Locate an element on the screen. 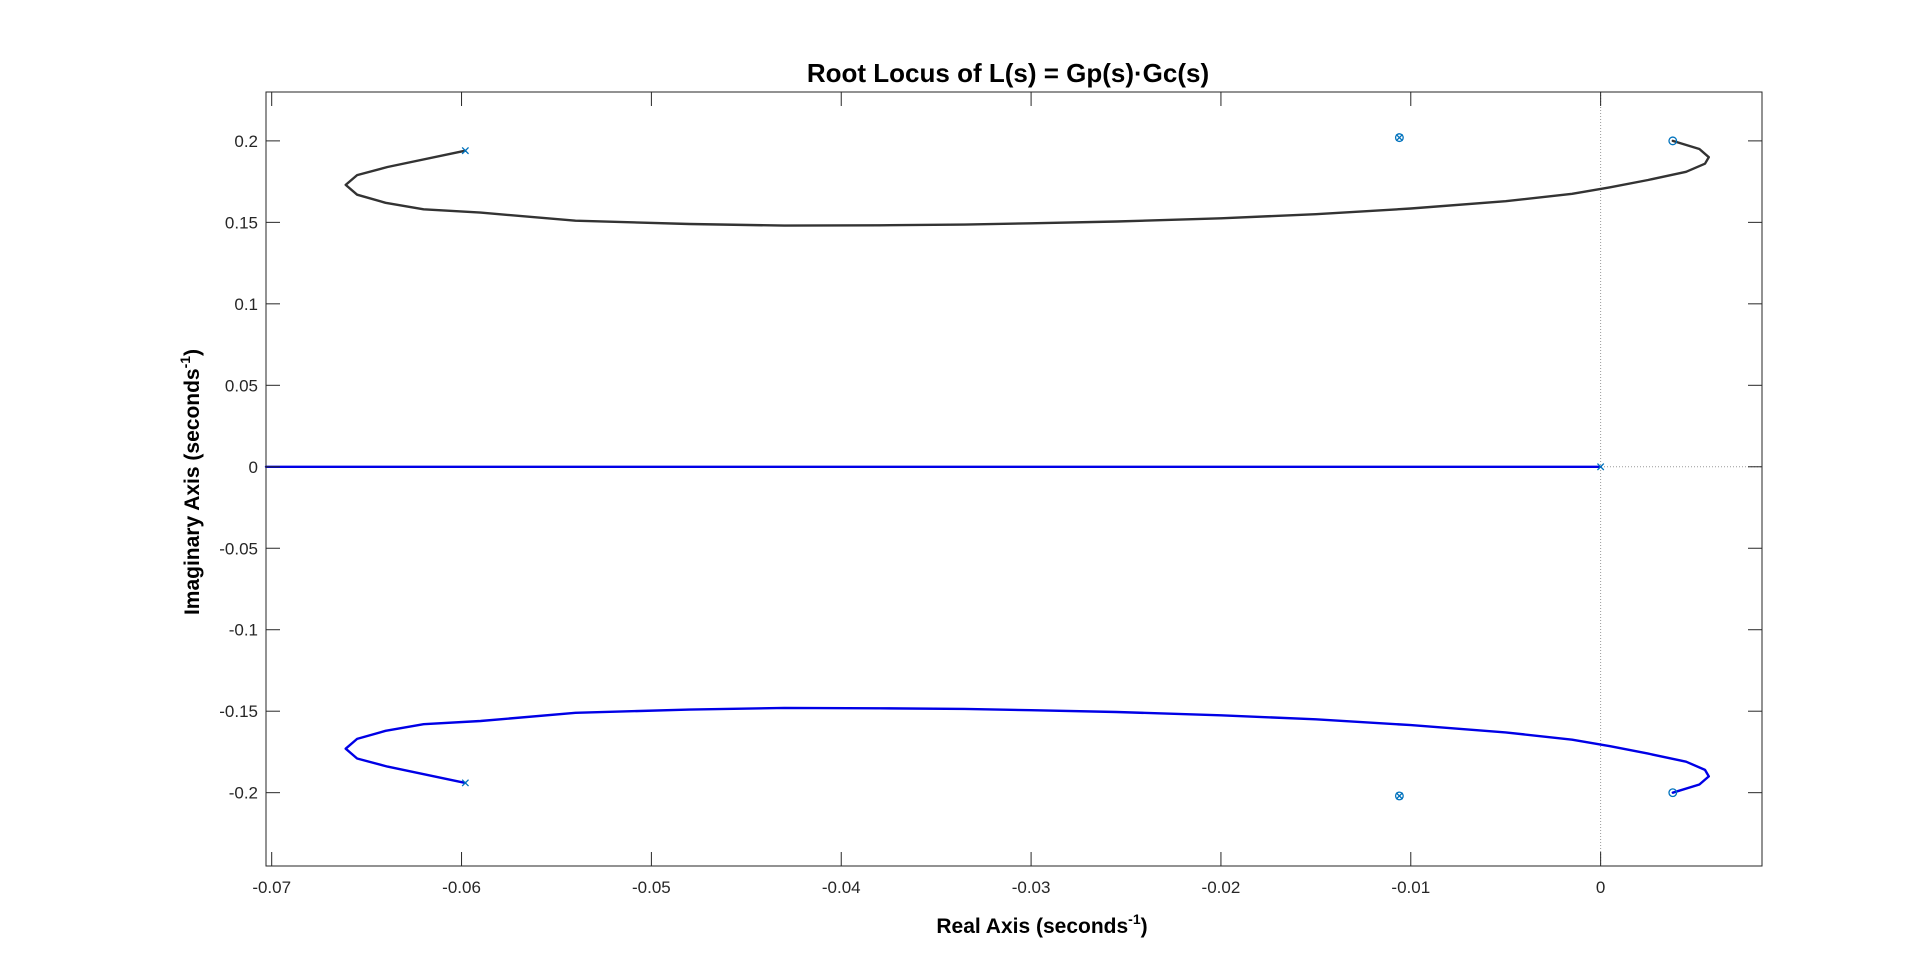 This screenshot has width=1920, height=963. x-tick-label: -0.04 is located at coordinates (841, 887).